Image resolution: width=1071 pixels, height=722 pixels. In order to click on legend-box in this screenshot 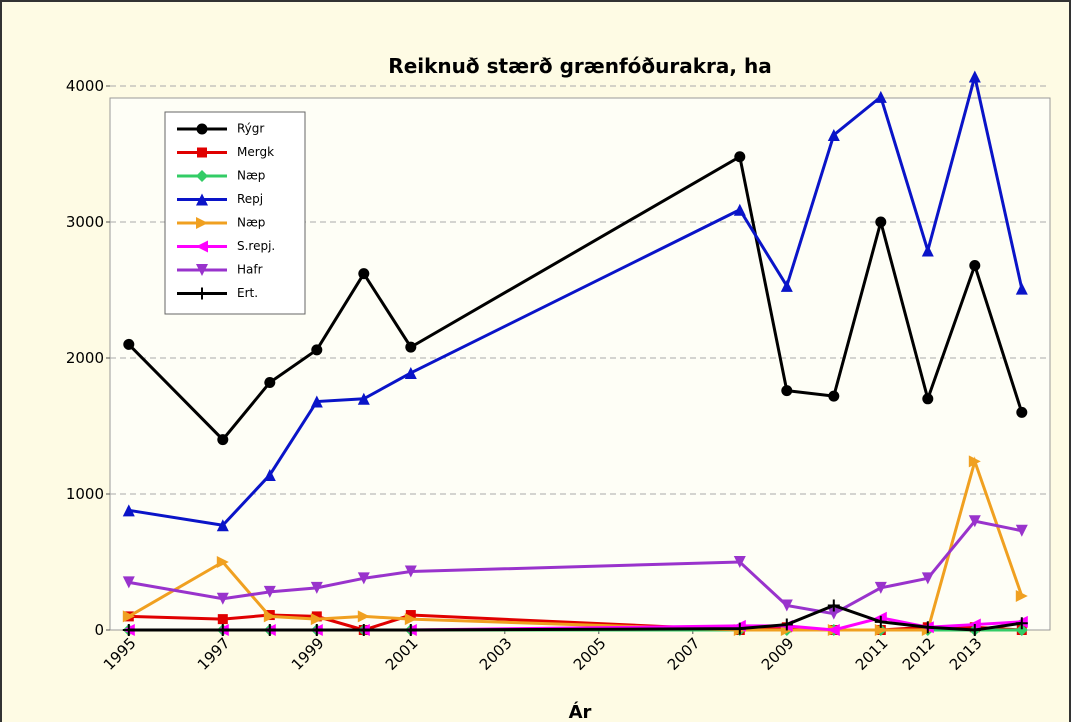, I will do `click(235, 213)`.